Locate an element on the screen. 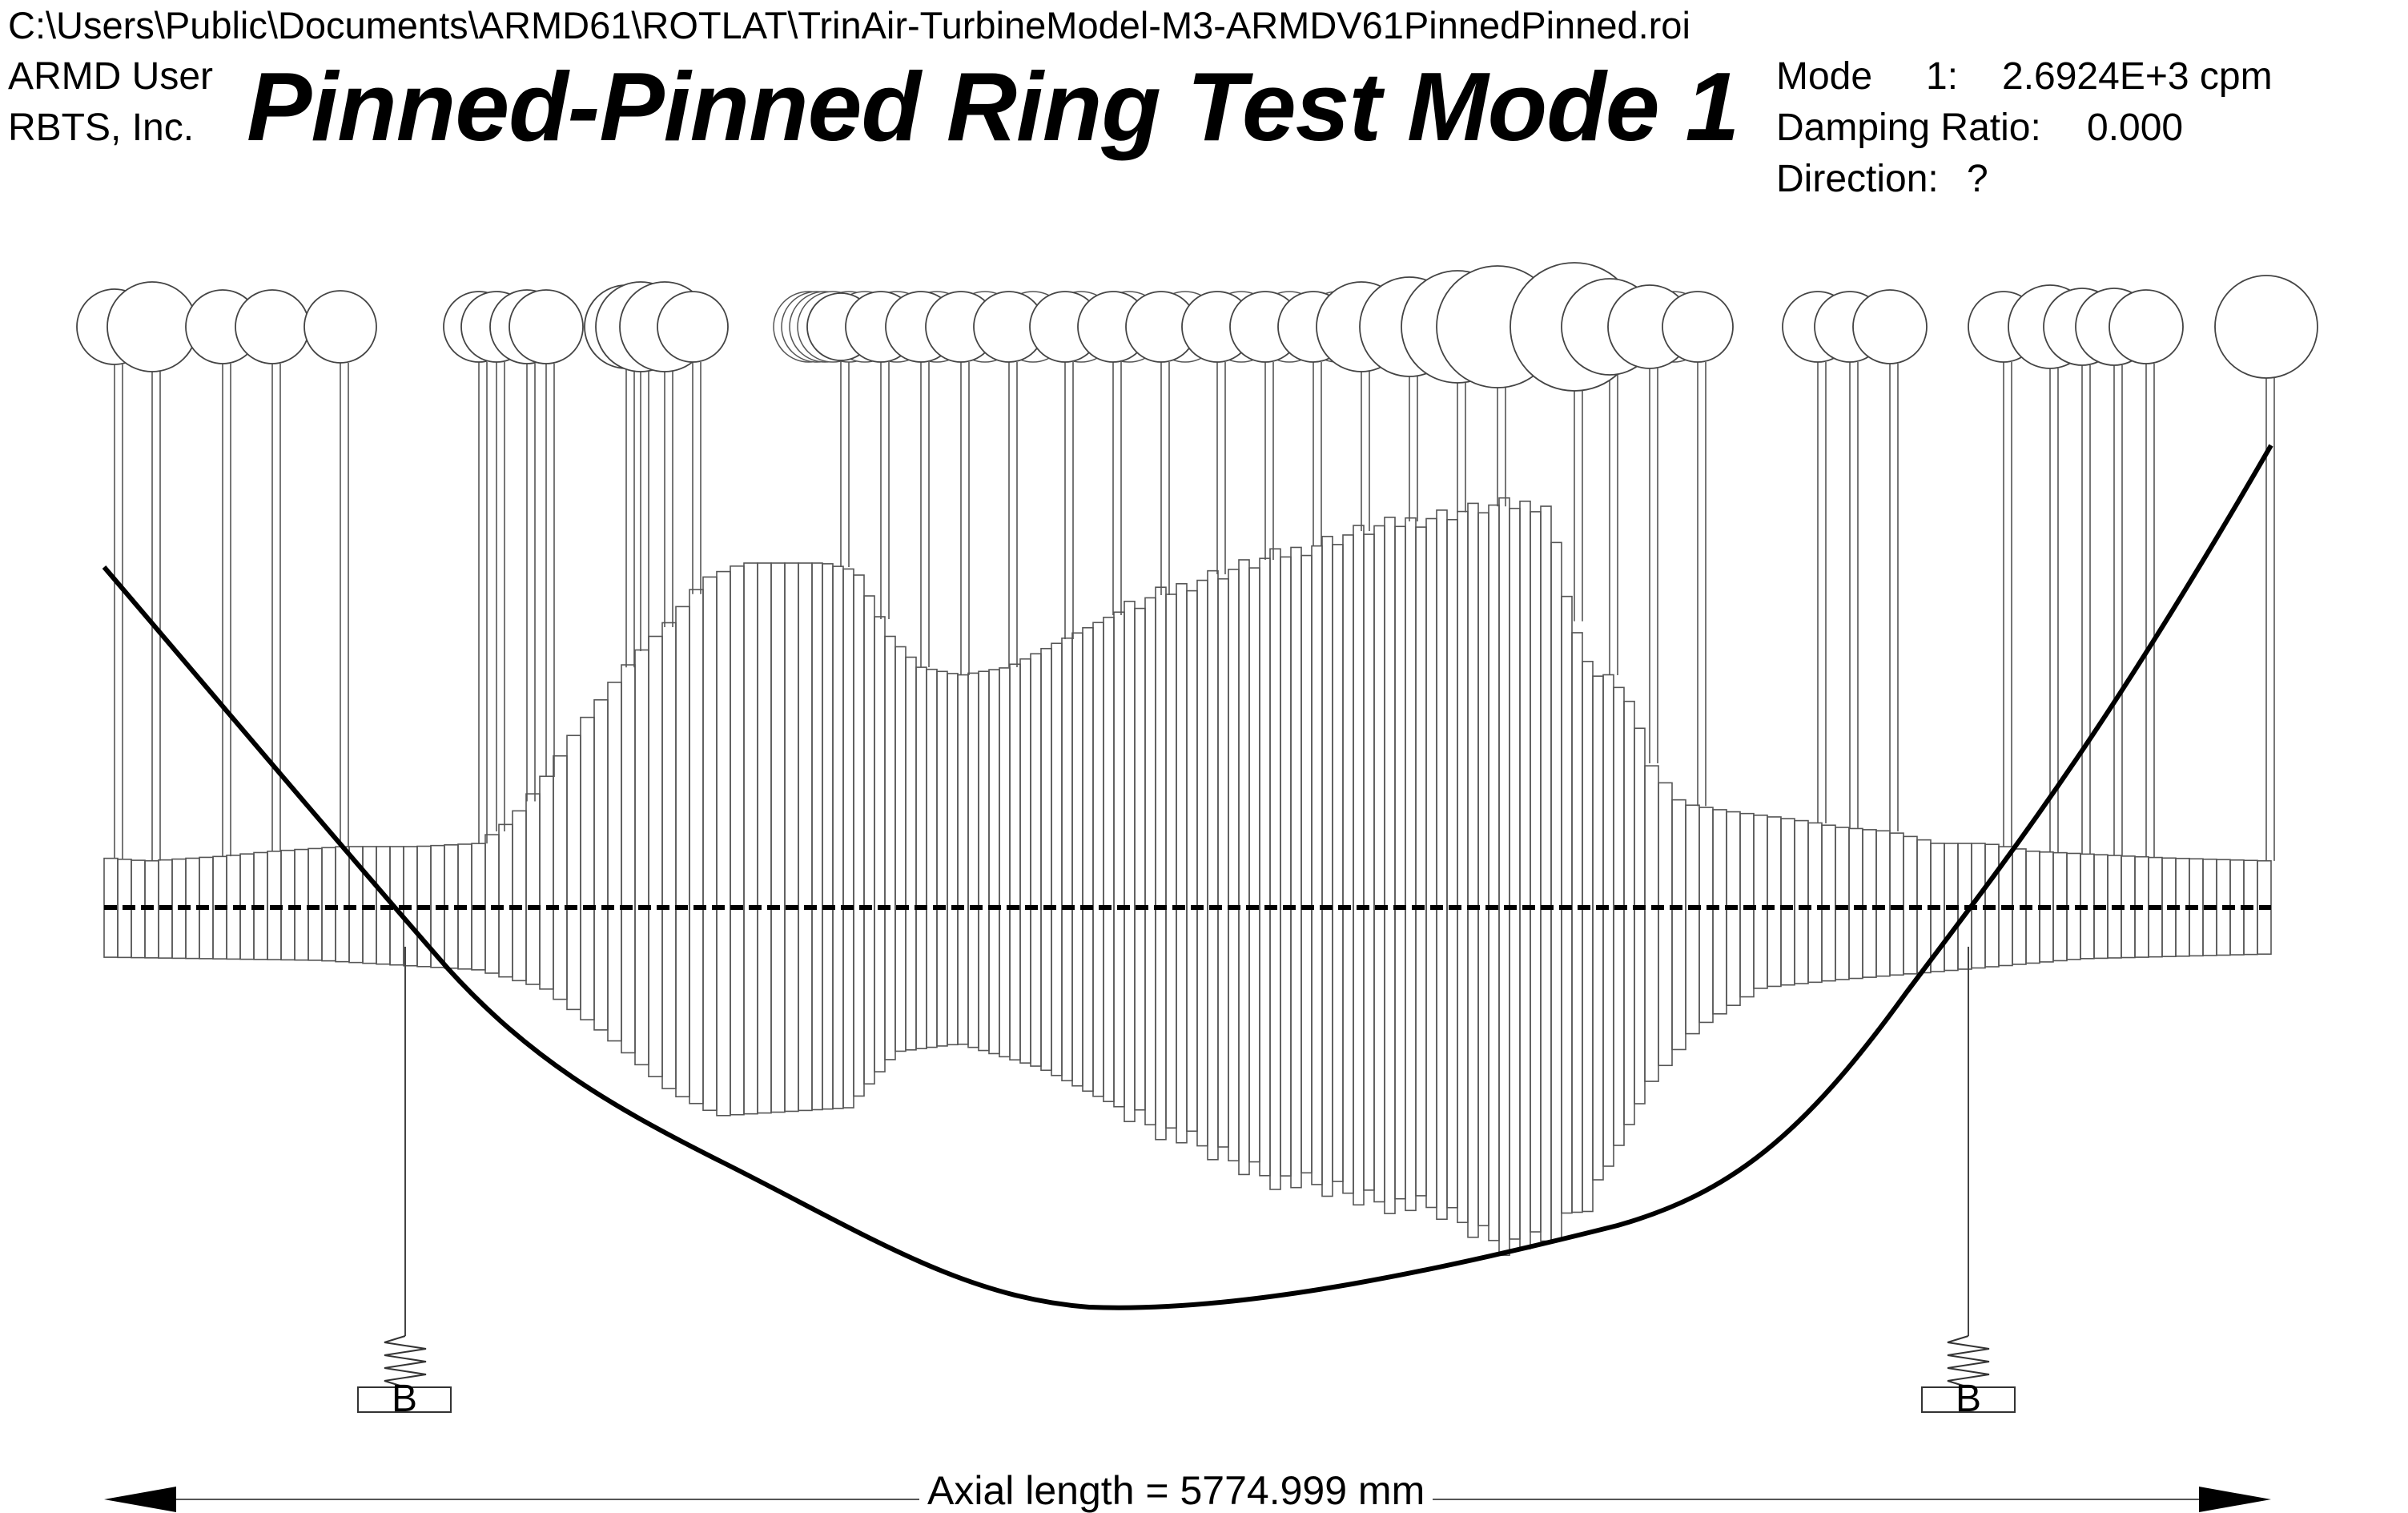  bearing-spring-right is located at coordinates (1969, 1362).